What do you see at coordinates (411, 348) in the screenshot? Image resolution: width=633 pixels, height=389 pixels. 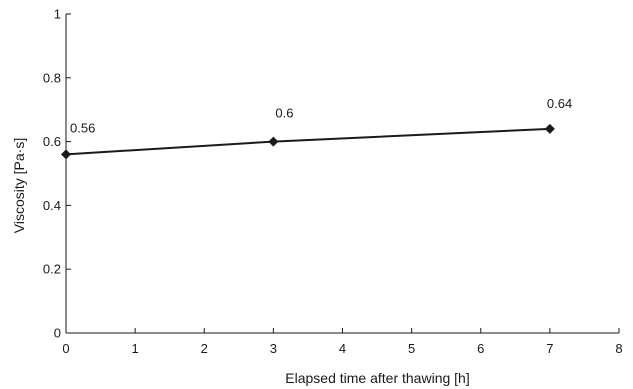 I see `x-tick-label: 5` at bounding box center [411, 348].